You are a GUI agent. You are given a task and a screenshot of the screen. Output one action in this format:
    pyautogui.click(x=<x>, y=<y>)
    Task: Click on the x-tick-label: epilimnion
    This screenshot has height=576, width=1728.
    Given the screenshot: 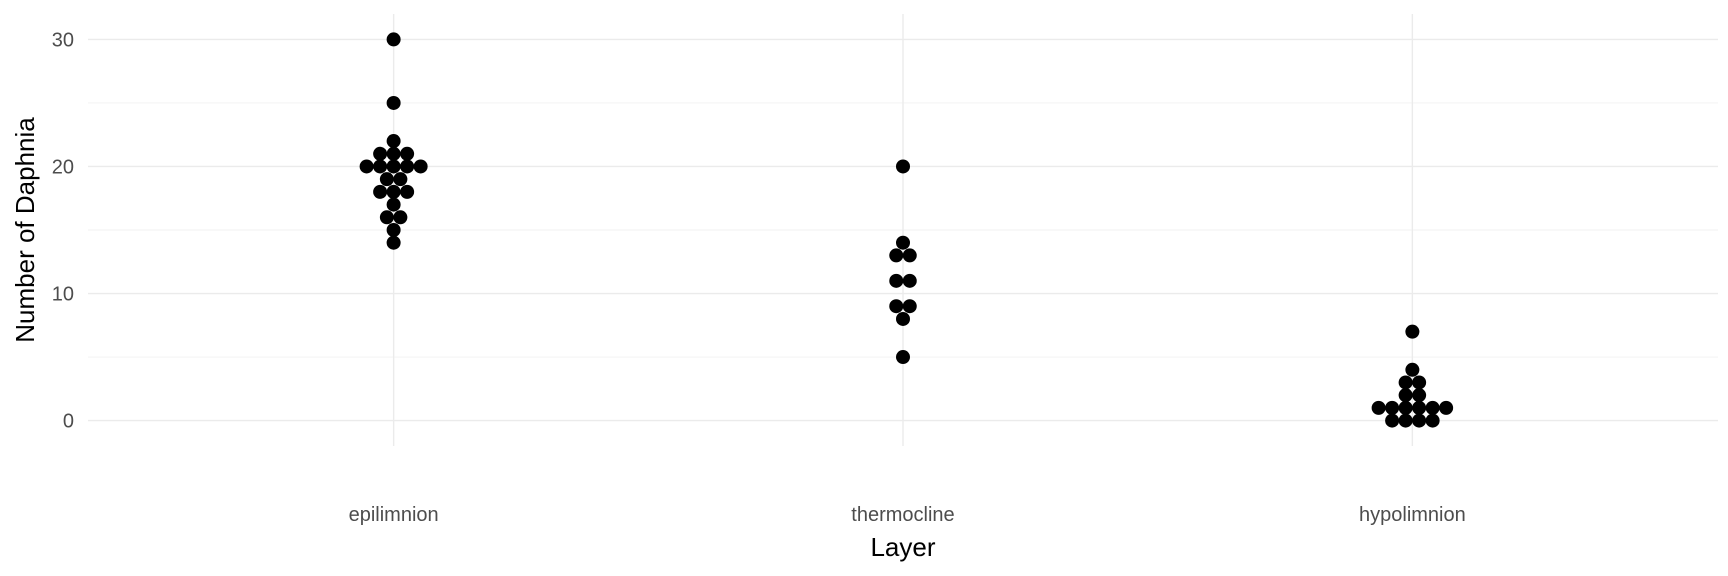 What is the action you would take?
    pyautogui.click(x=394, y=515)
    